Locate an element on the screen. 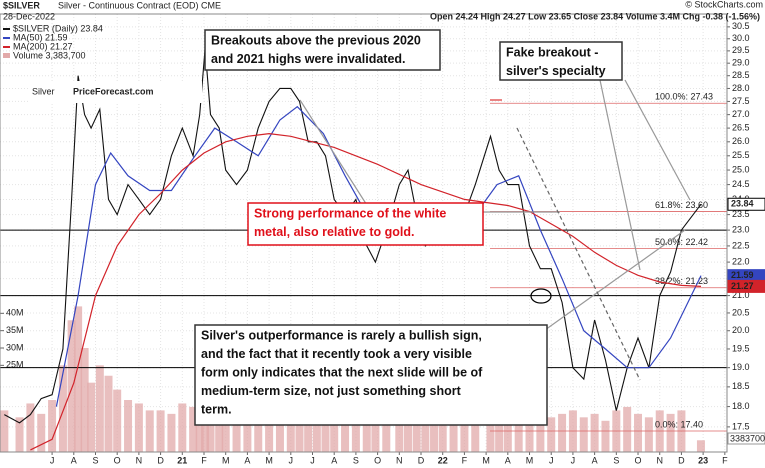  fib-label: 0.0%: 17.40 is located at coordinates (679, 424).